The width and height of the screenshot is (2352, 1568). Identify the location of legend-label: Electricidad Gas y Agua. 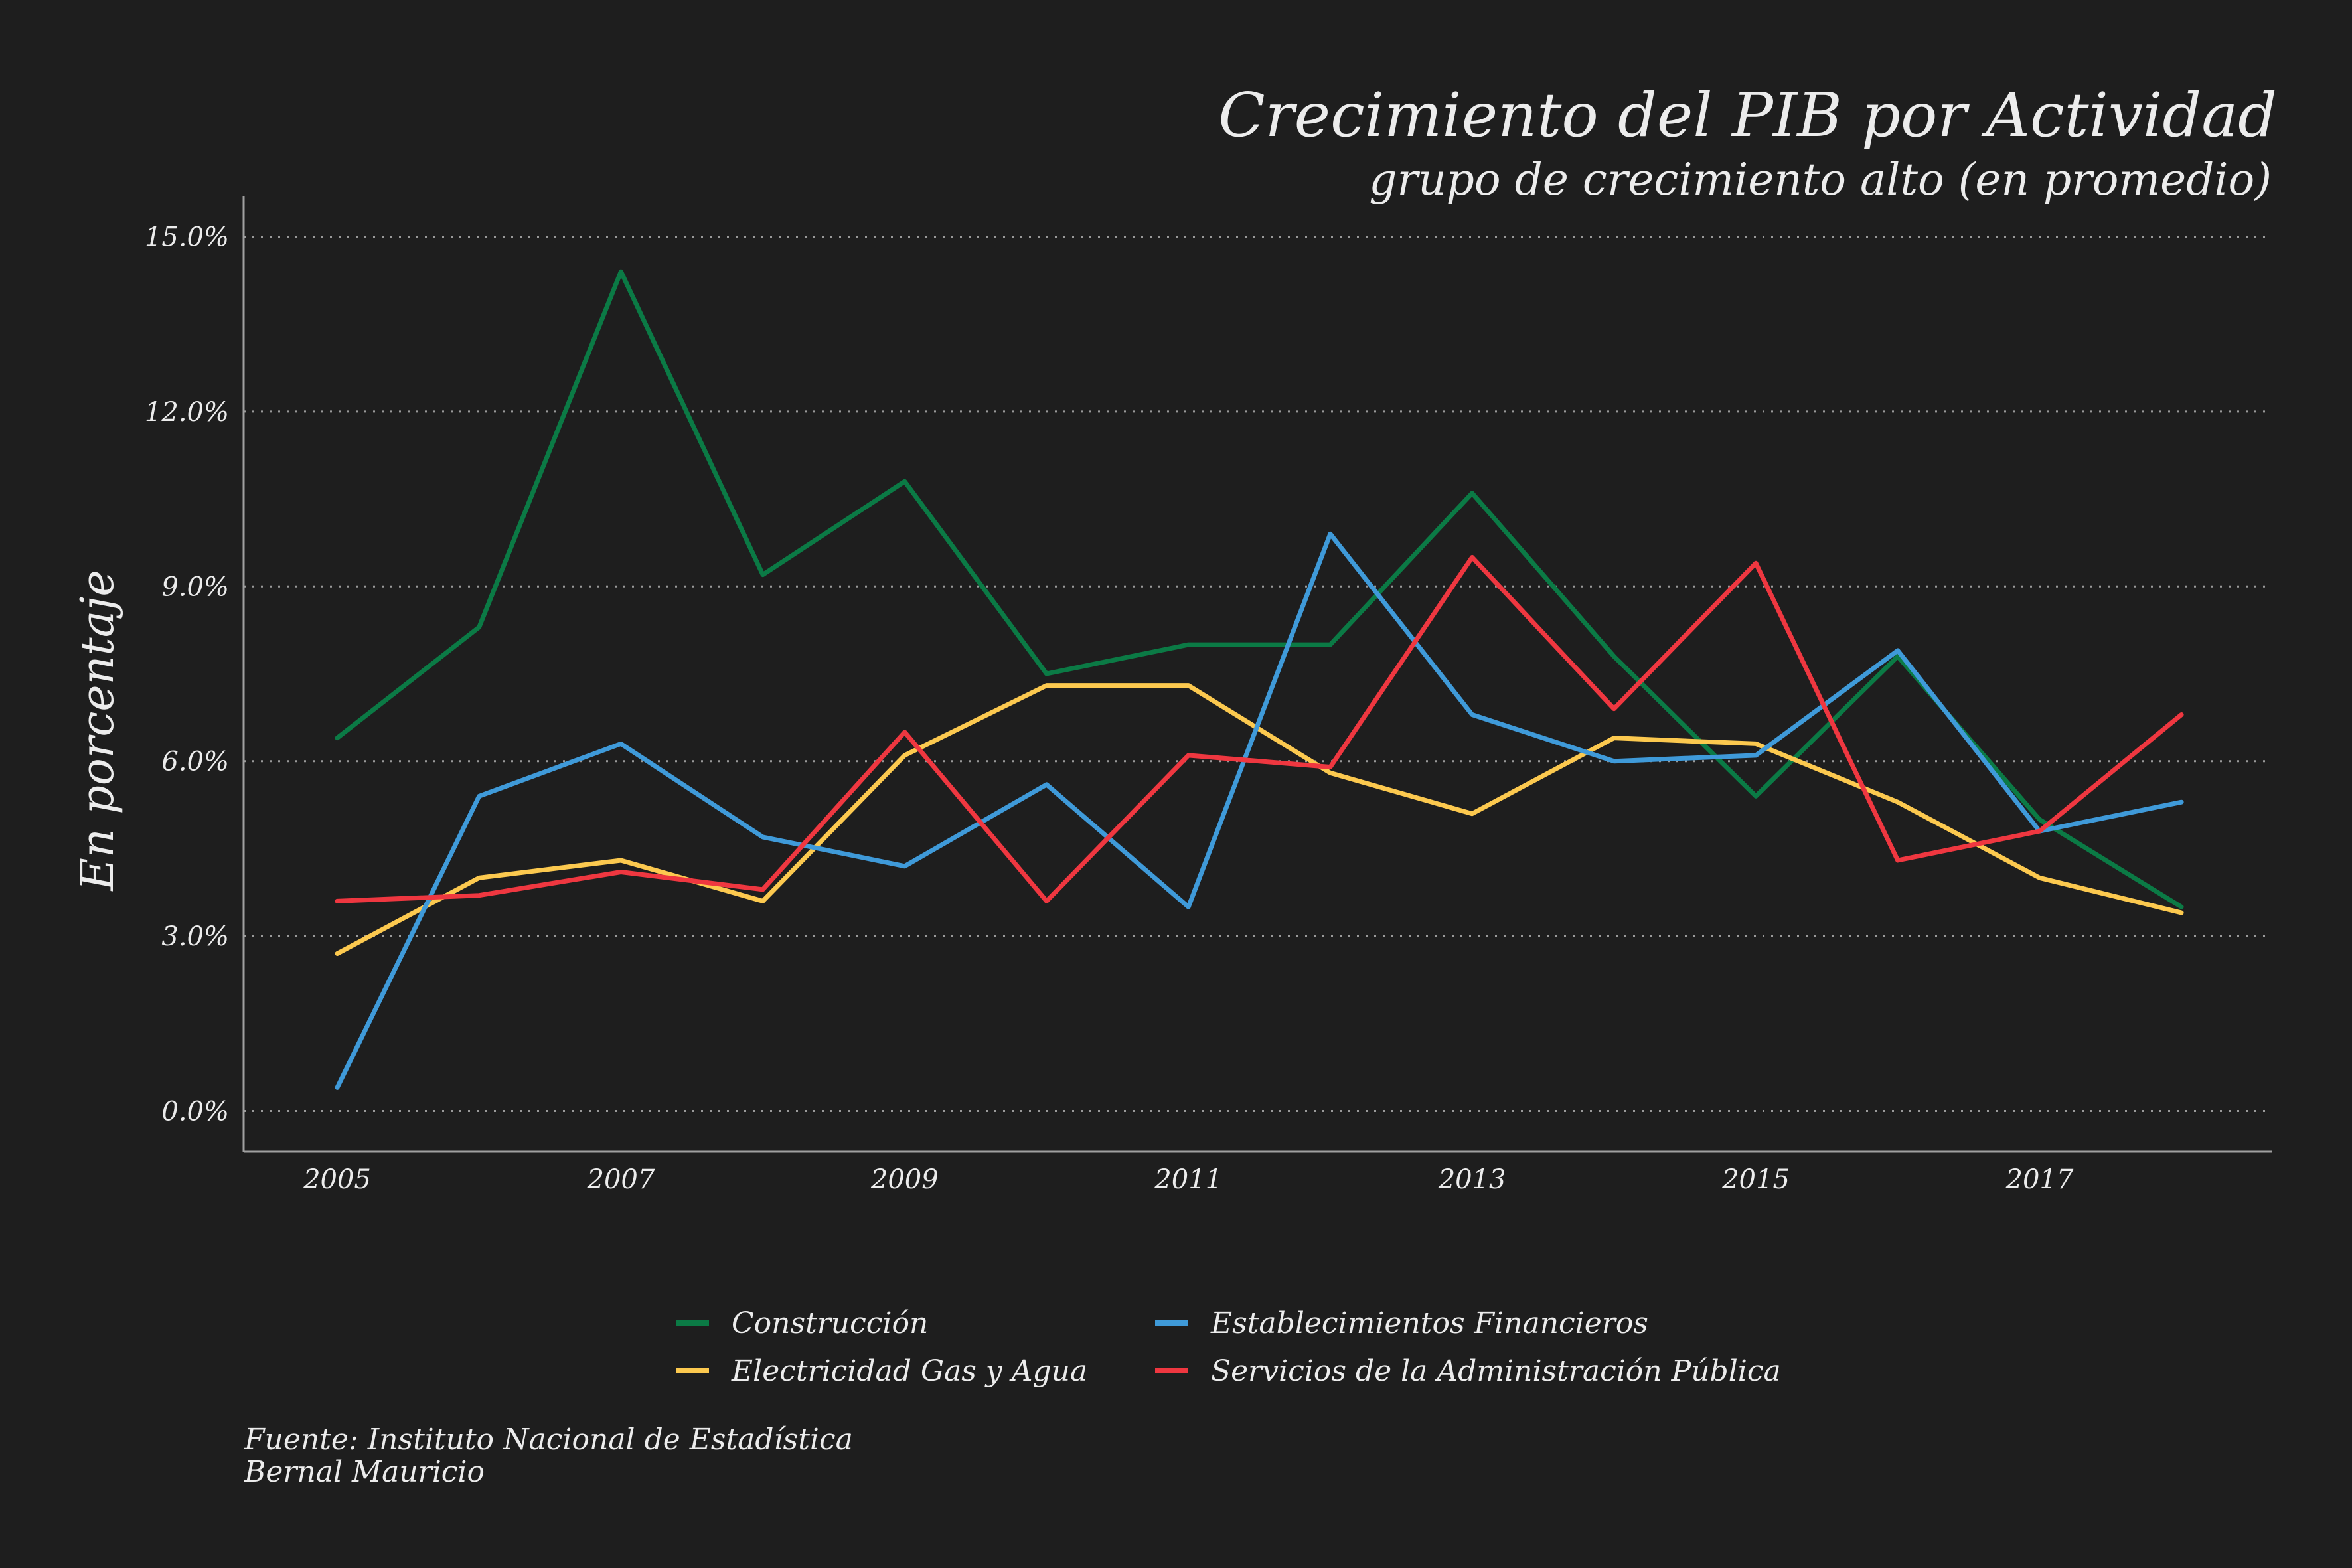
(909, 1371).